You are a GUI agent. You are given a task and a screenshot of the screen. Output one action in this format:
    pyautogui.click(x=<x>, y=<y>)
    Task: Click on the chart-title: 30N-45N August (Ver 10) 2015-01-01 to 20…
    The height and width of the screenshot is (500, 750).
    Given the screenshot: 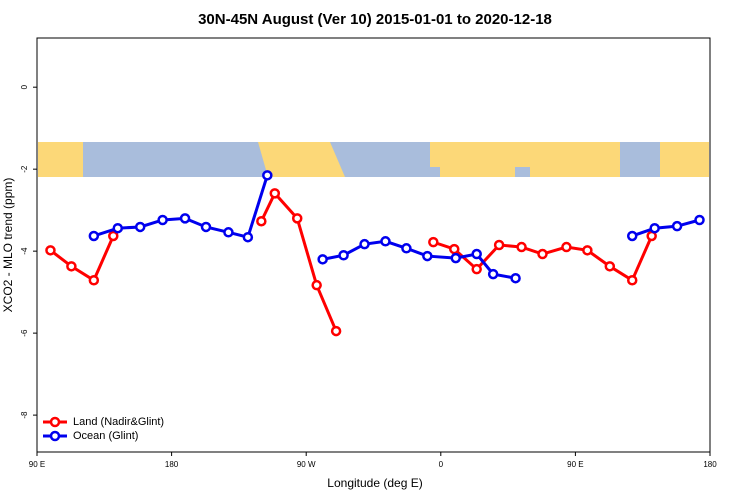 What is the action you would take?
    pyautogui.click(x=375, y=19)
    